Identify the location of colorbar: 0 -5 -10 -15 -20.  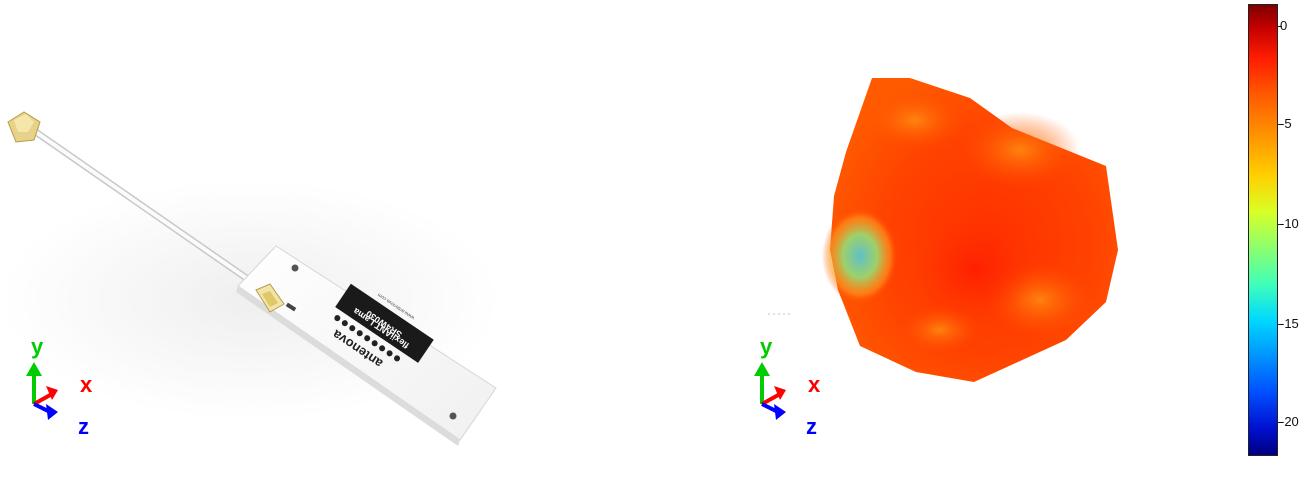
(1278, 230).